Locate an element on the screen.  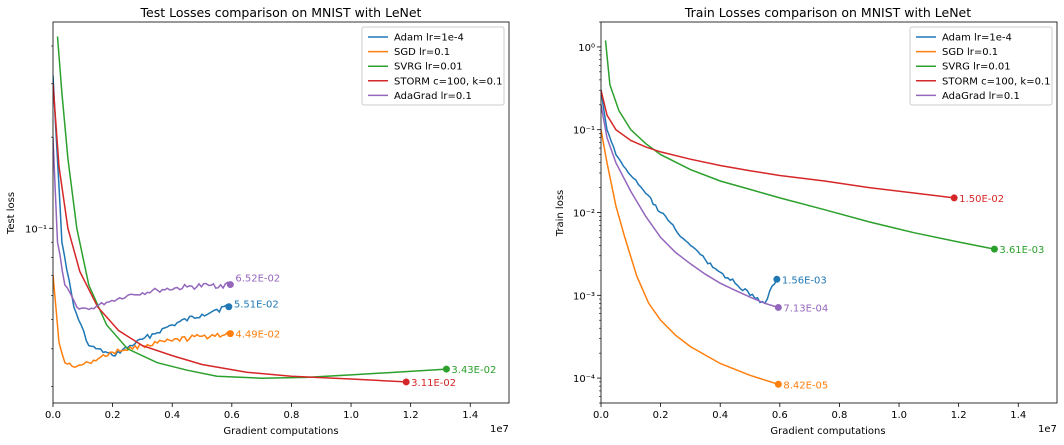
series-end-label: 3.61E-03 is located at coordinates (1021, 250).